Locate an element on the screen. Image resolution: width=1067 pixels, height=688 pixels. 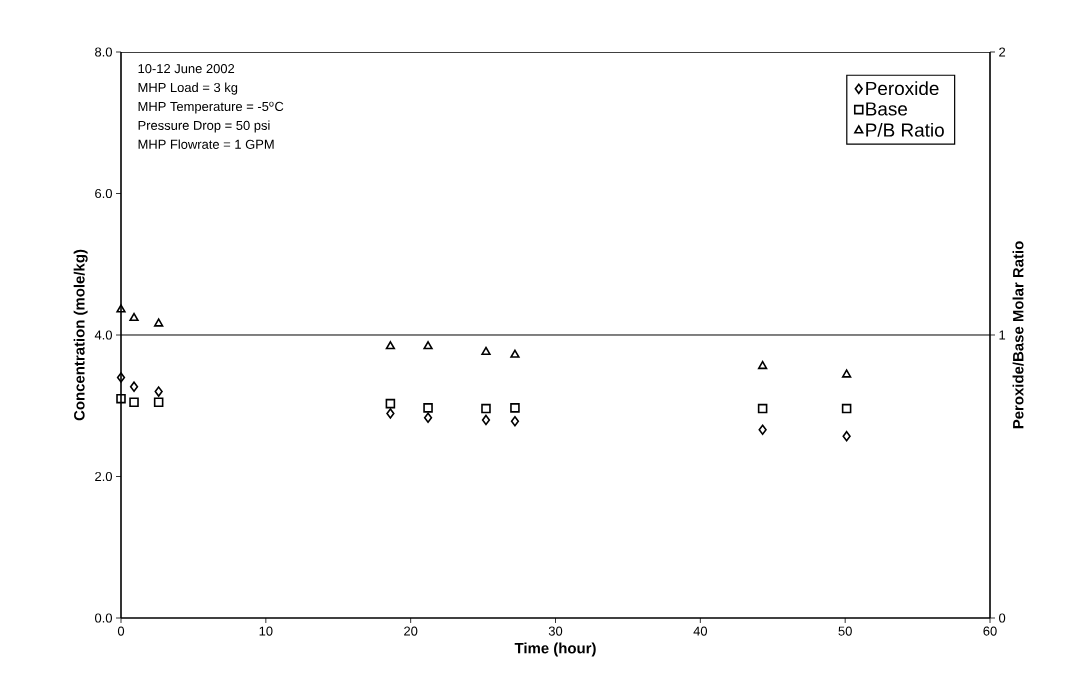
y-tick-label: 8.0 is located at coordinates (103, 52).